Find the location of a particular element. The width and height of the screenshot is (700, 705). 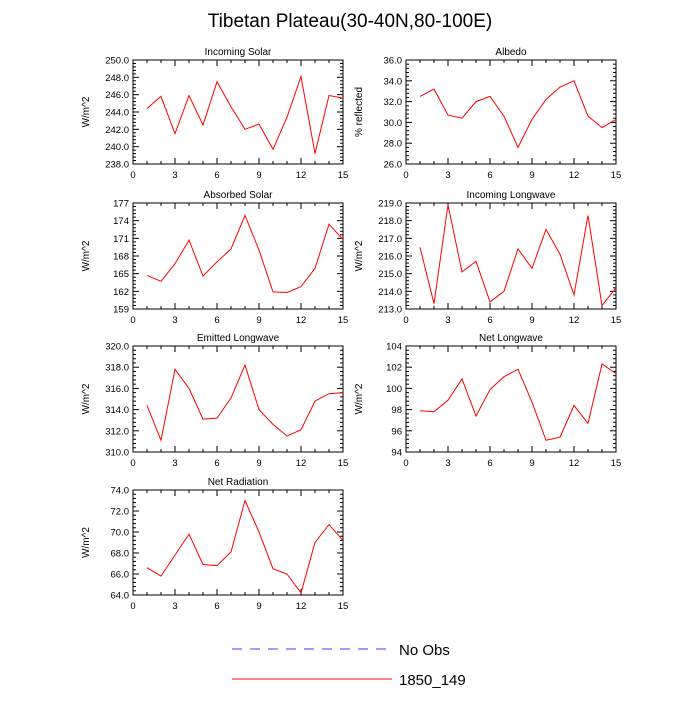

legend-label-no-obs: No Obs is located at coordinates (424, 650).